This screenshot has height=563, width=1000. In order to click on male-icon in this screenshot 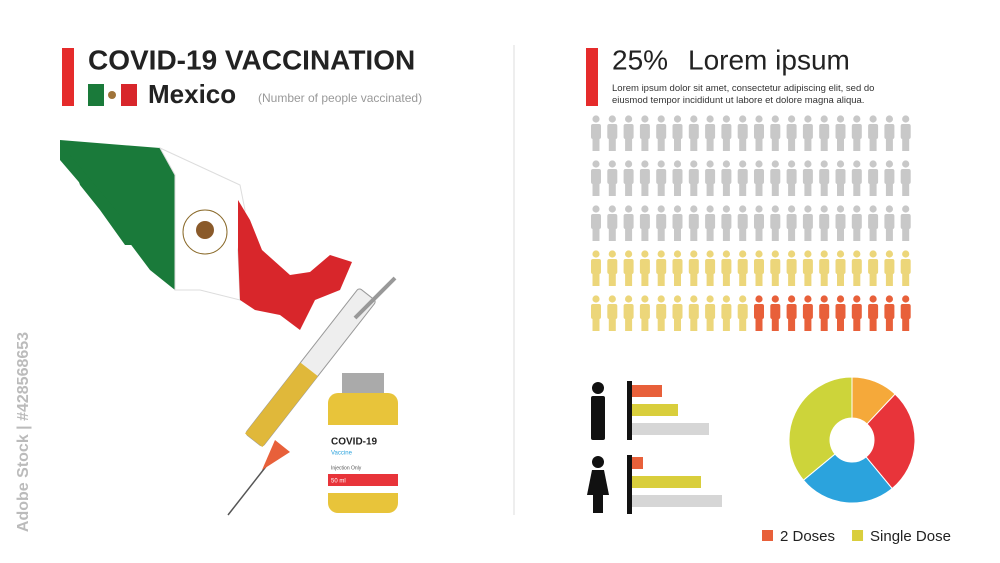, I will do `click(598, 411)`.